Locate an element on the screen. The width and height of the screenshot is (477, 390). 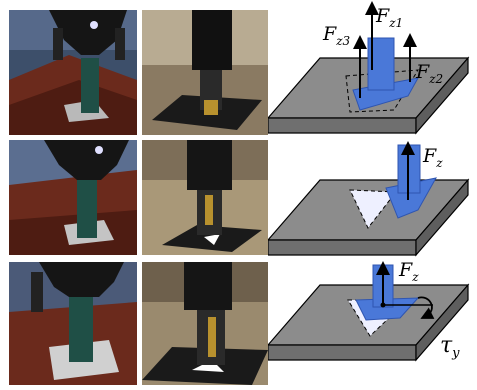
diagram-edge-contact: Fz is located at coordinates (369, 199).